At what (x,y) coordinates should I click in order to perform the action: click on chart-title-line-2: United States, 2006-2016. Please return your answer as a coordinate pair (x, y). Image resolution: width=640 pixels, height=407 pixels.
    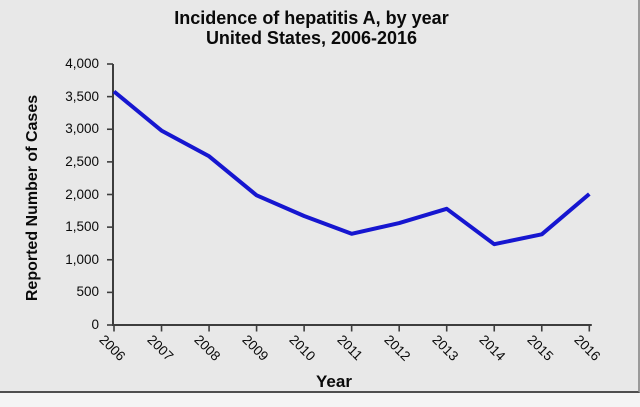
    Looking at the image, I should click on (311, 38).